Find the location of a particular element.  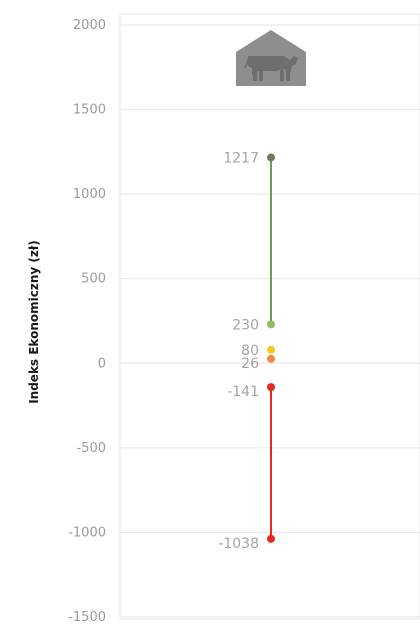

y-axis-label: Indeks Ekonomiczny (zł) is located at coordinates (34, 322).